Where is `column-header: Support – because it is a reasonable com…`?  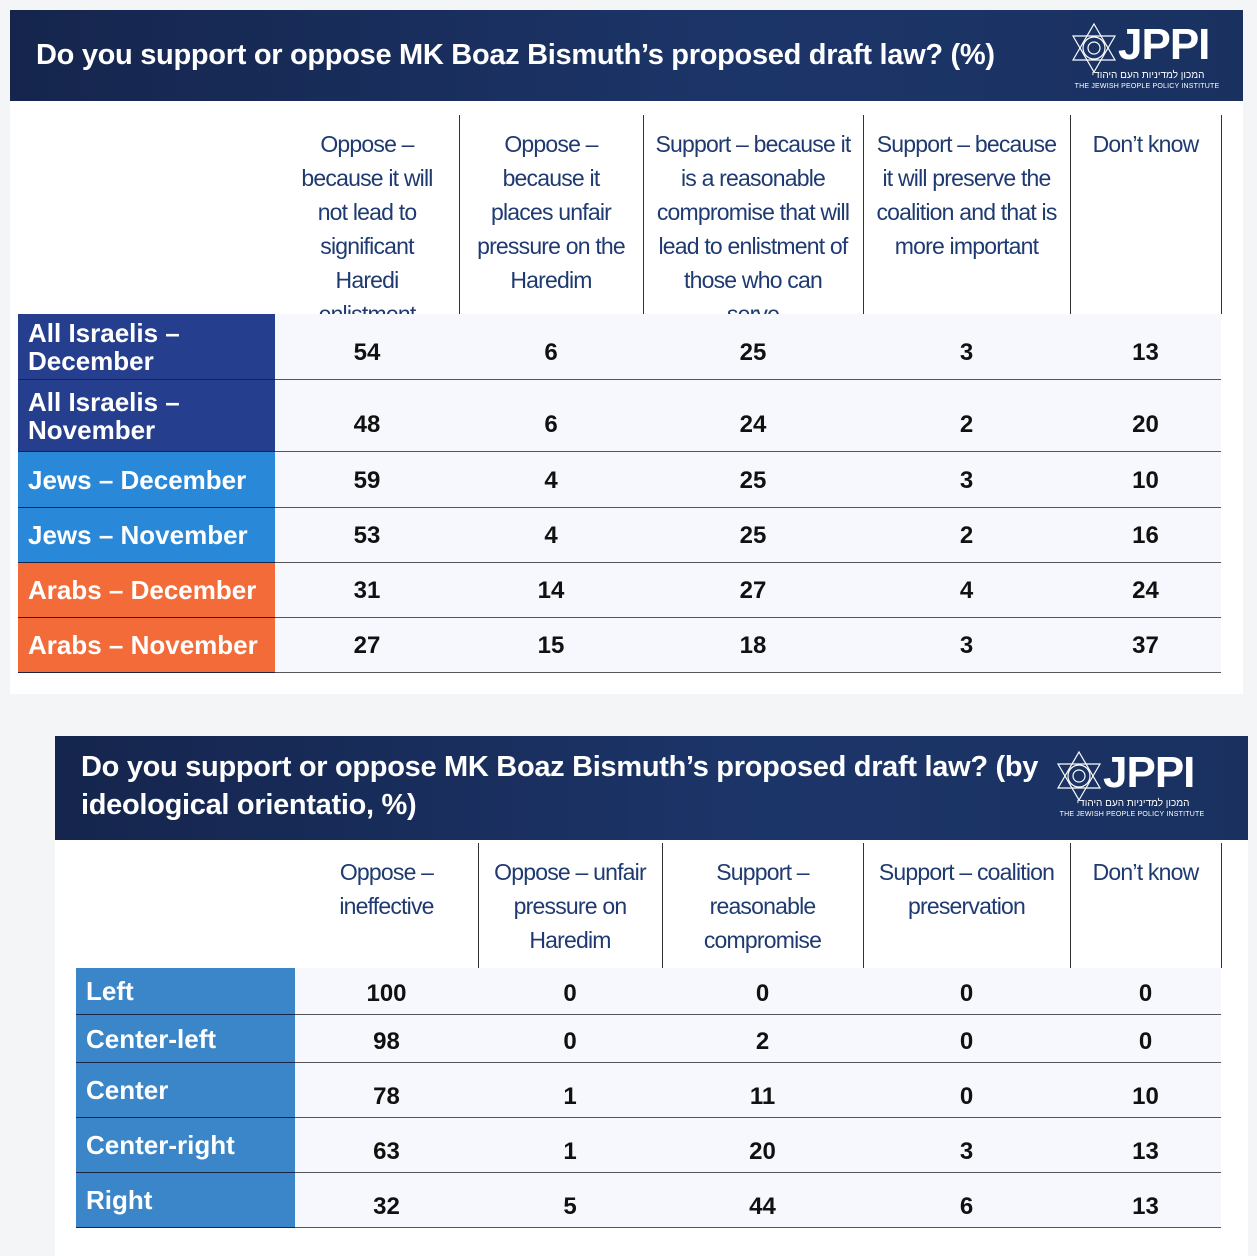 column-header: Support – because it is a reasonable com… is located at coordinates (753, 229).